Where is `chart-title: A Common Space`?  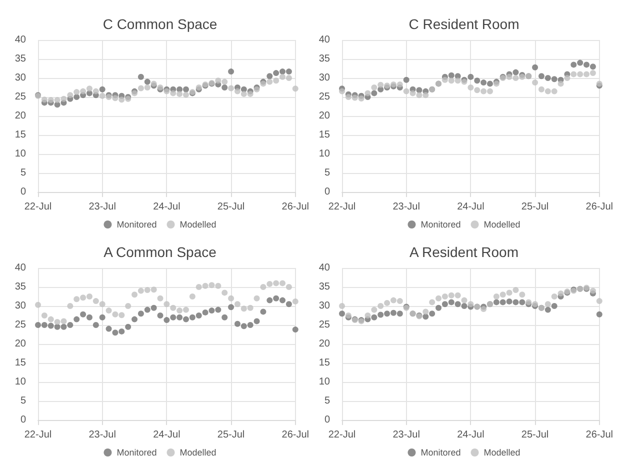
chart-title: A Common Space is located at coordinates (160, 252).